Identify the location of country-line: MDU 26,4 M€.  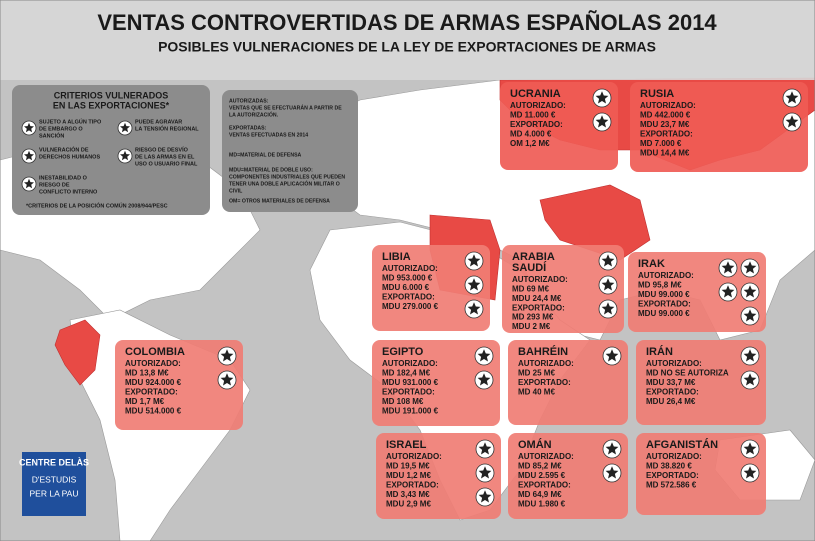
(671, 401).